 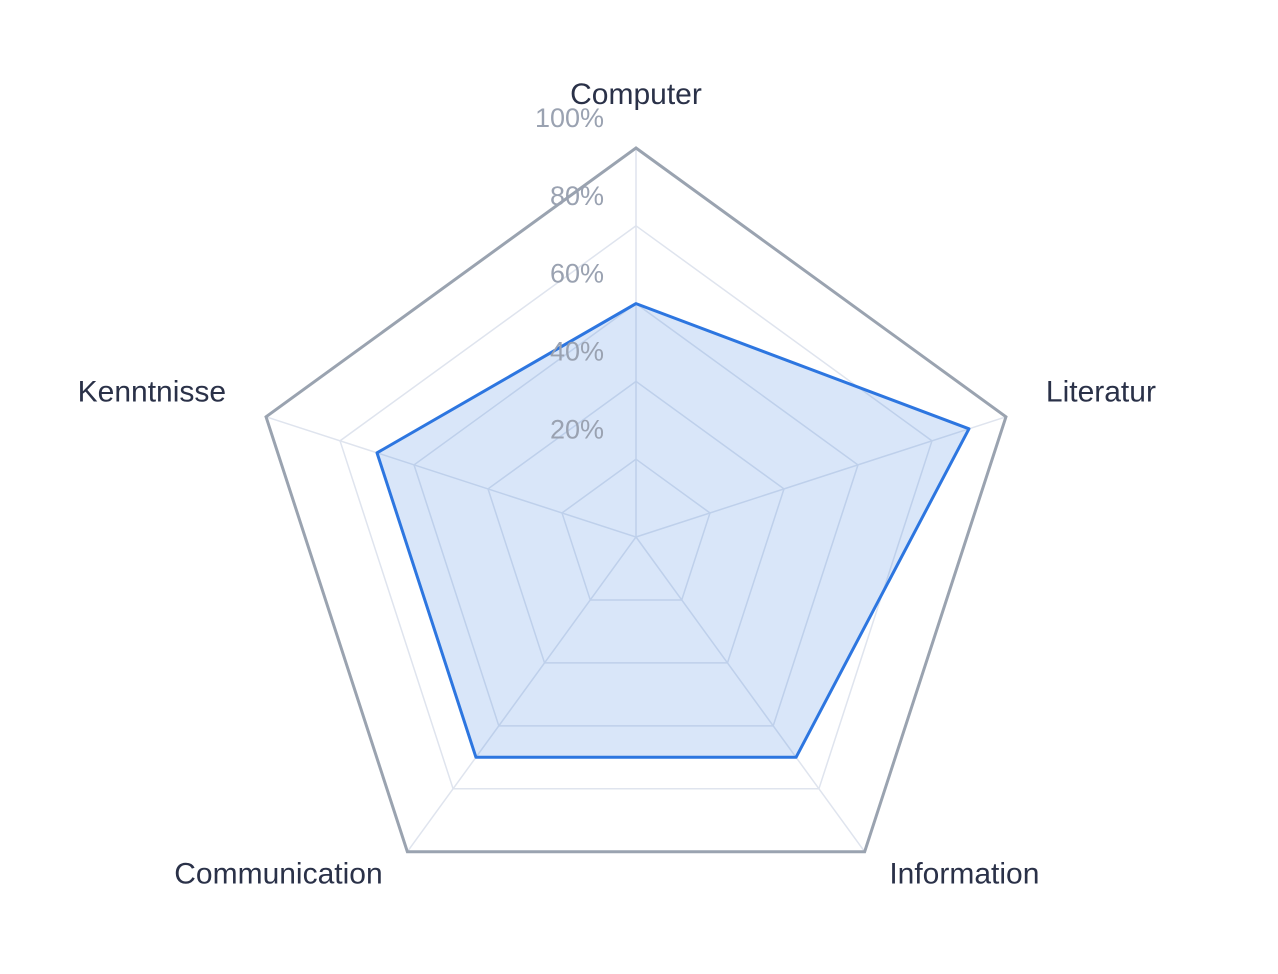 I want to click on r-tick-label: 100%, so click(x=569, y=118).